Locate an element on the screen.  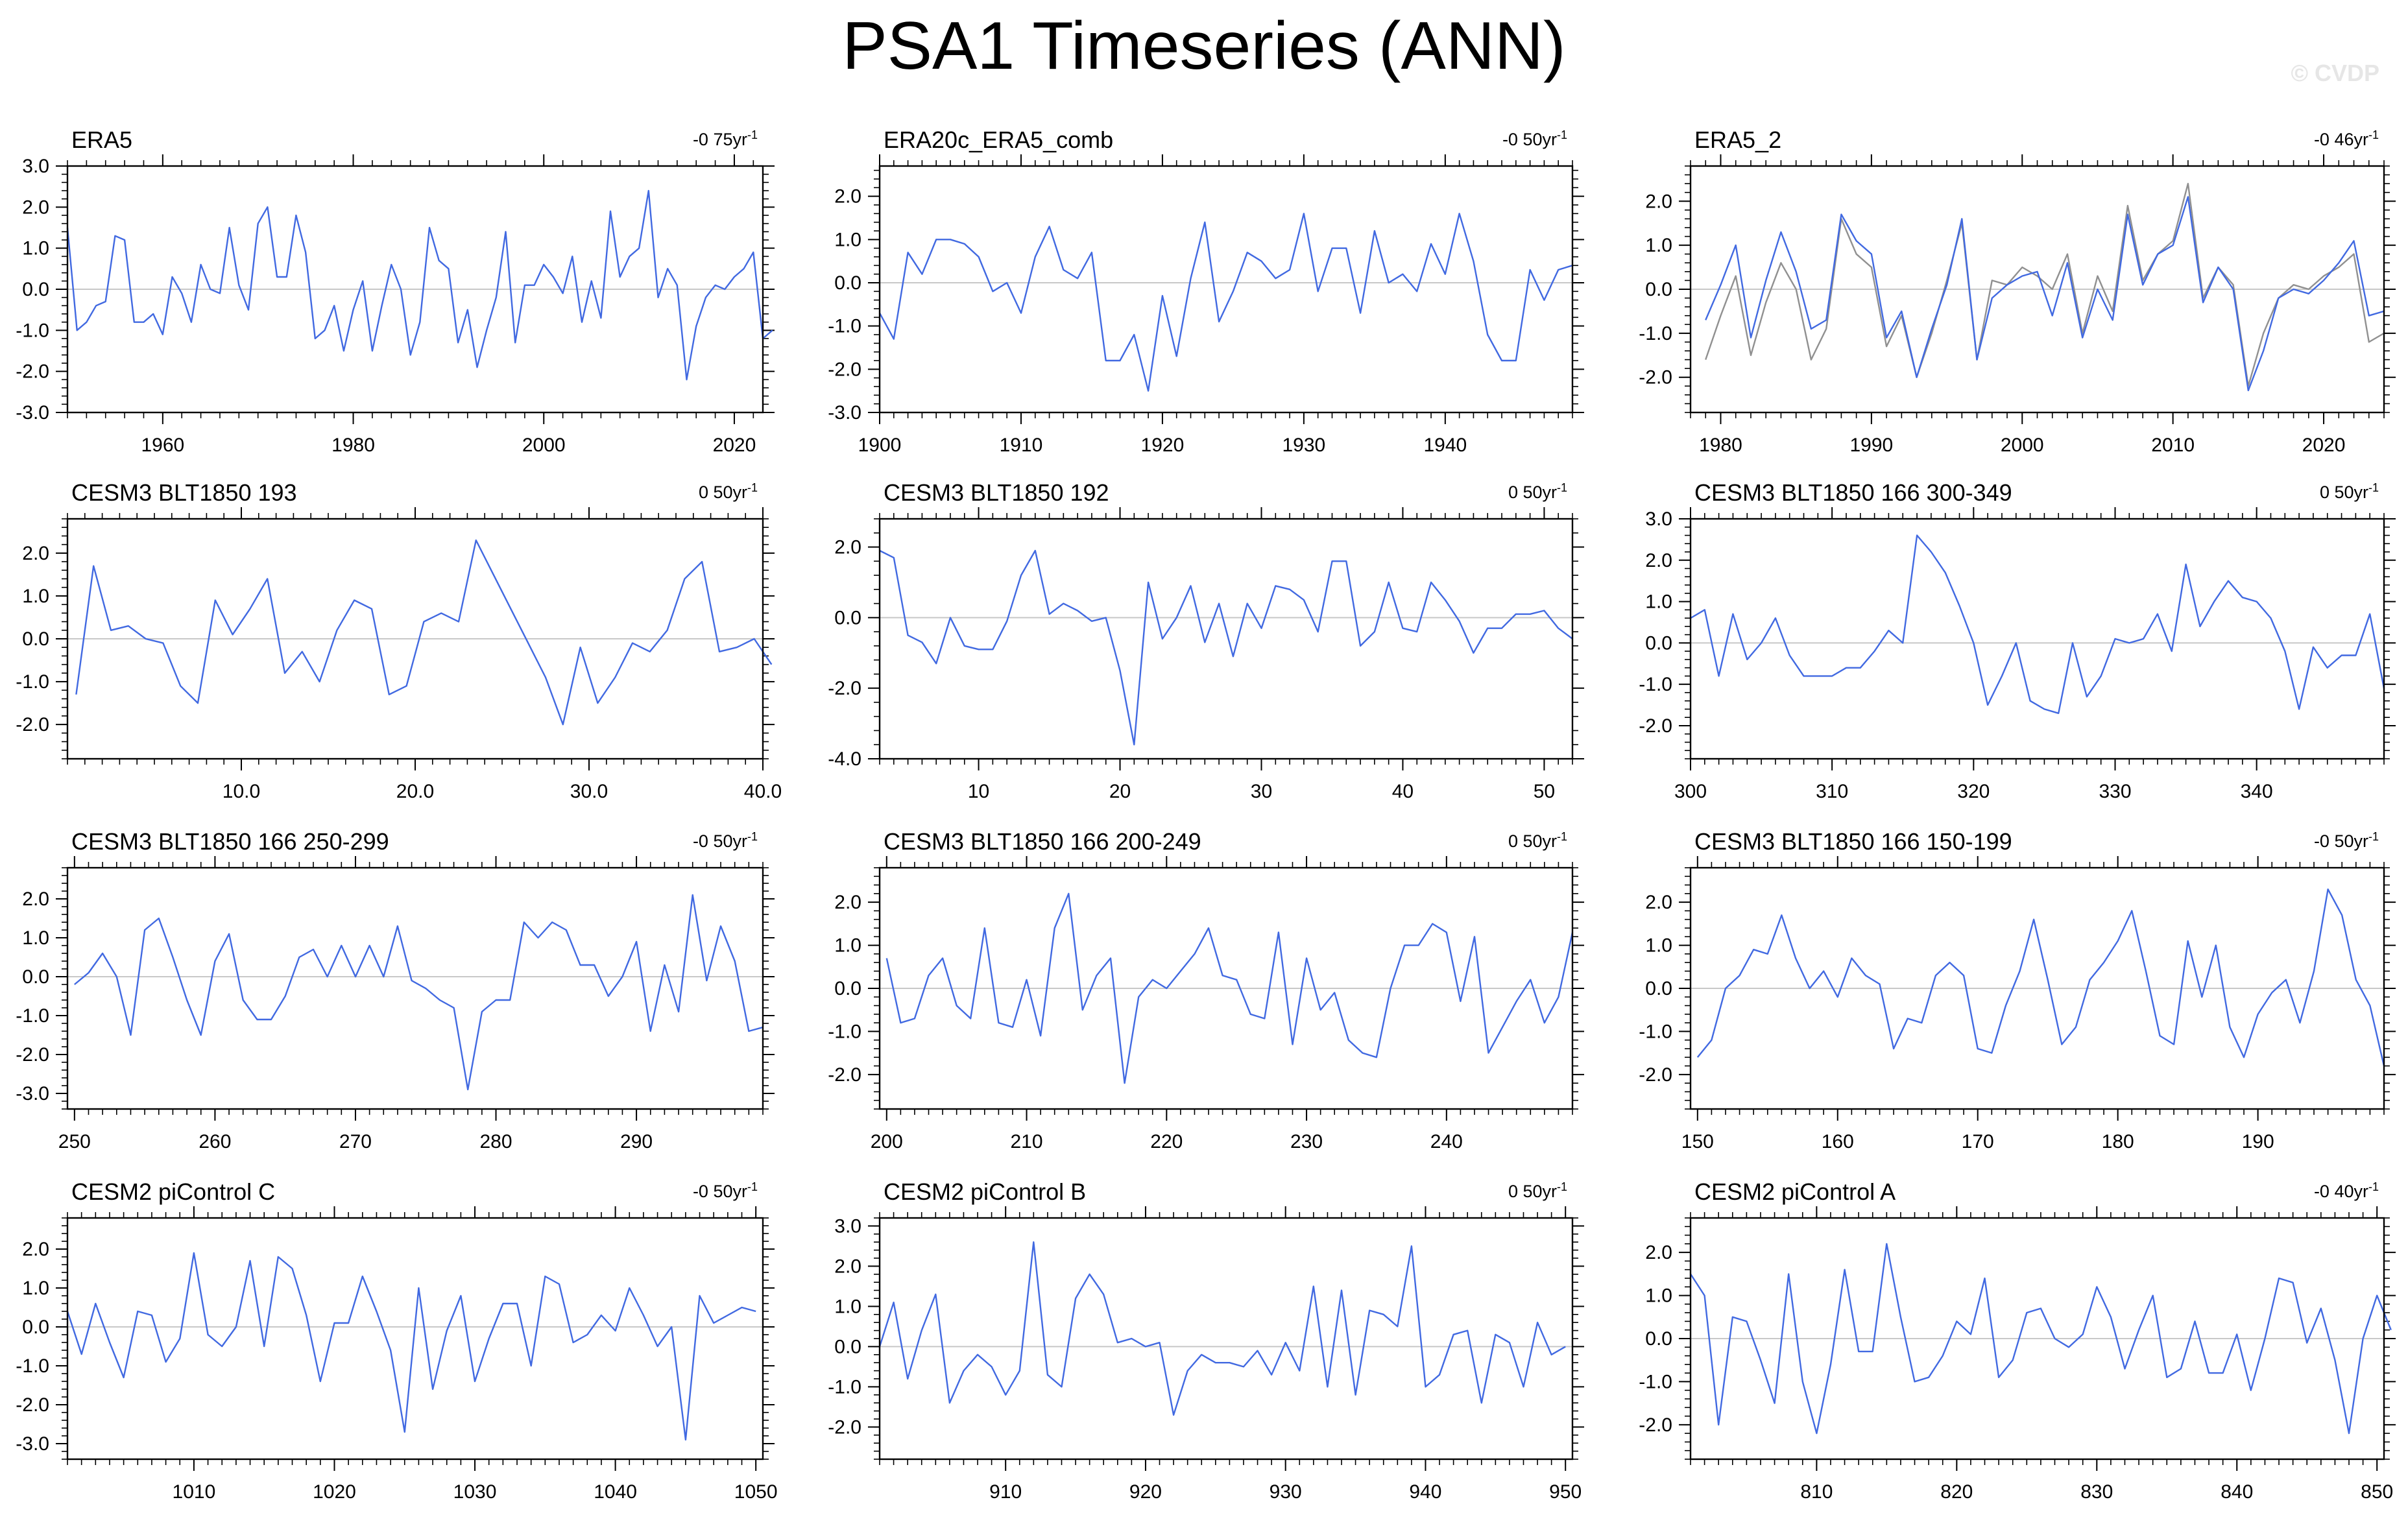
x-tick-label: 220 is located at coordinates (1166, 1141).